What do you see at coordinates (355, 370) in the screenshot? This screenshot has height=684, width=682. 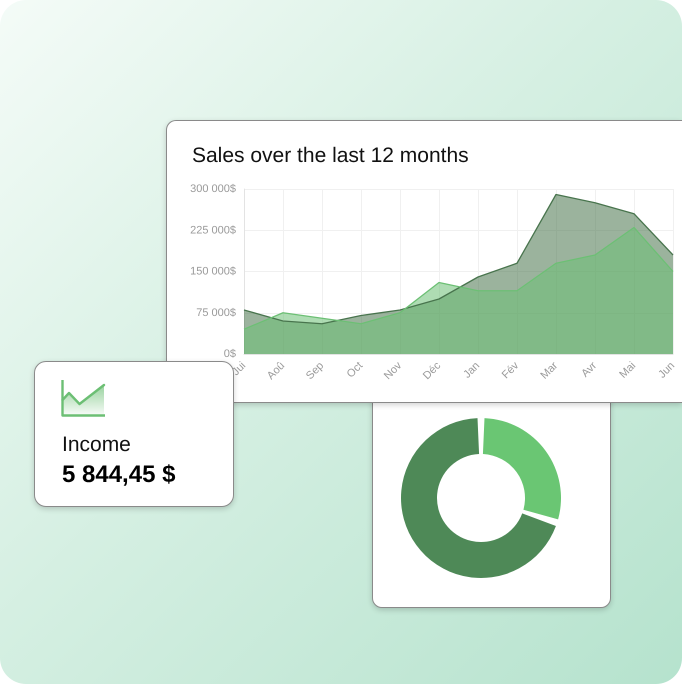 I see `x-tick-label: Oct` at bounding box center [355, 370].